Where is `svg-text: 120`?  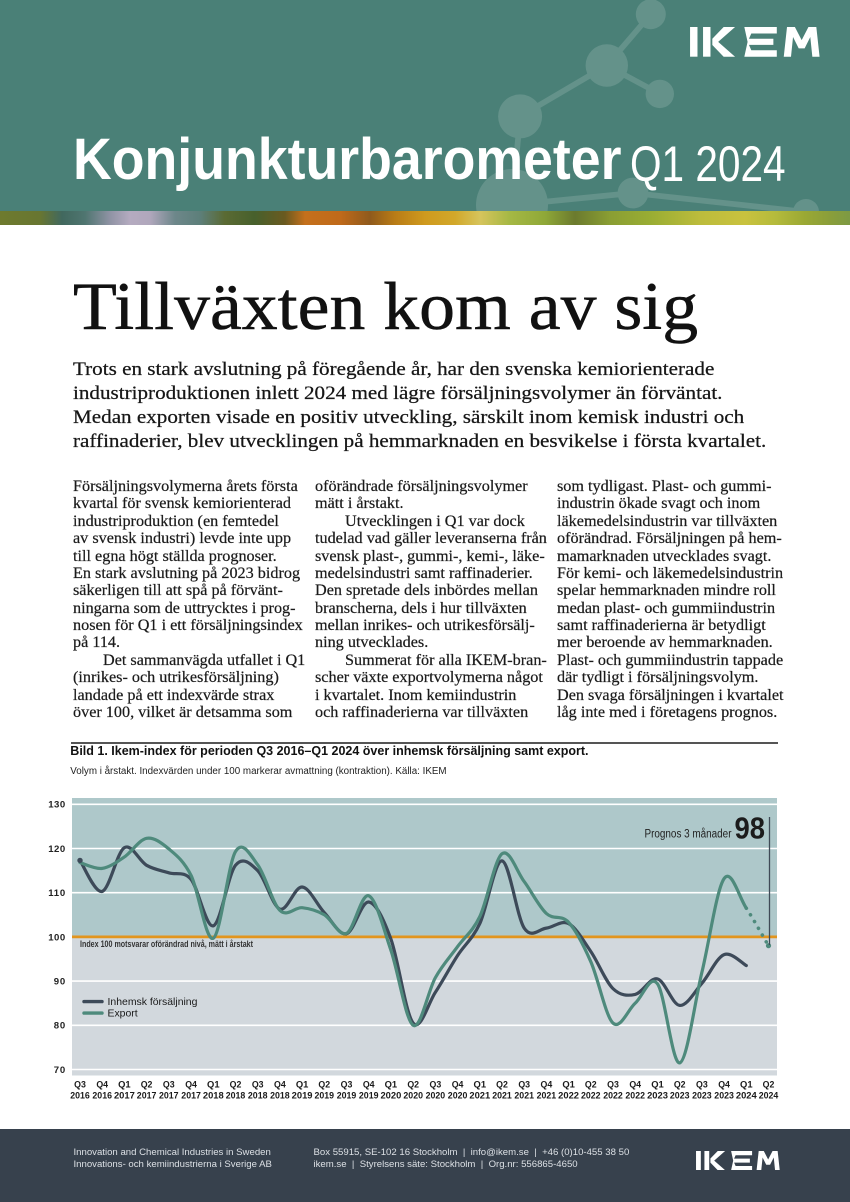
svg-text: 120 is located at coordinates (56, 848).